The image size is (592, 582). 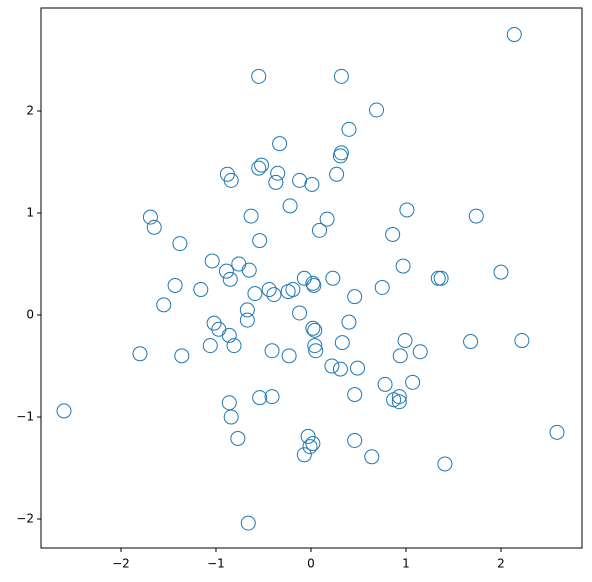 I want to click on y-tick-label: −1, so click(x=25, y=417).